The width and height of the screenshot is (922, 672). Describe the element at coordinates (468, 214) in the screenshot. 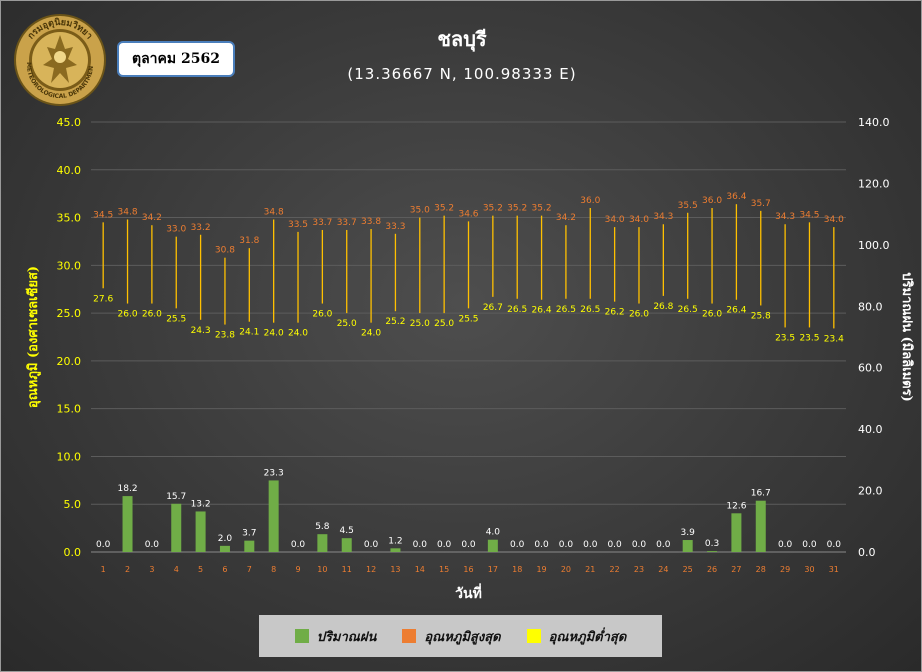

I see `tmax-label: 34.6` at that location.